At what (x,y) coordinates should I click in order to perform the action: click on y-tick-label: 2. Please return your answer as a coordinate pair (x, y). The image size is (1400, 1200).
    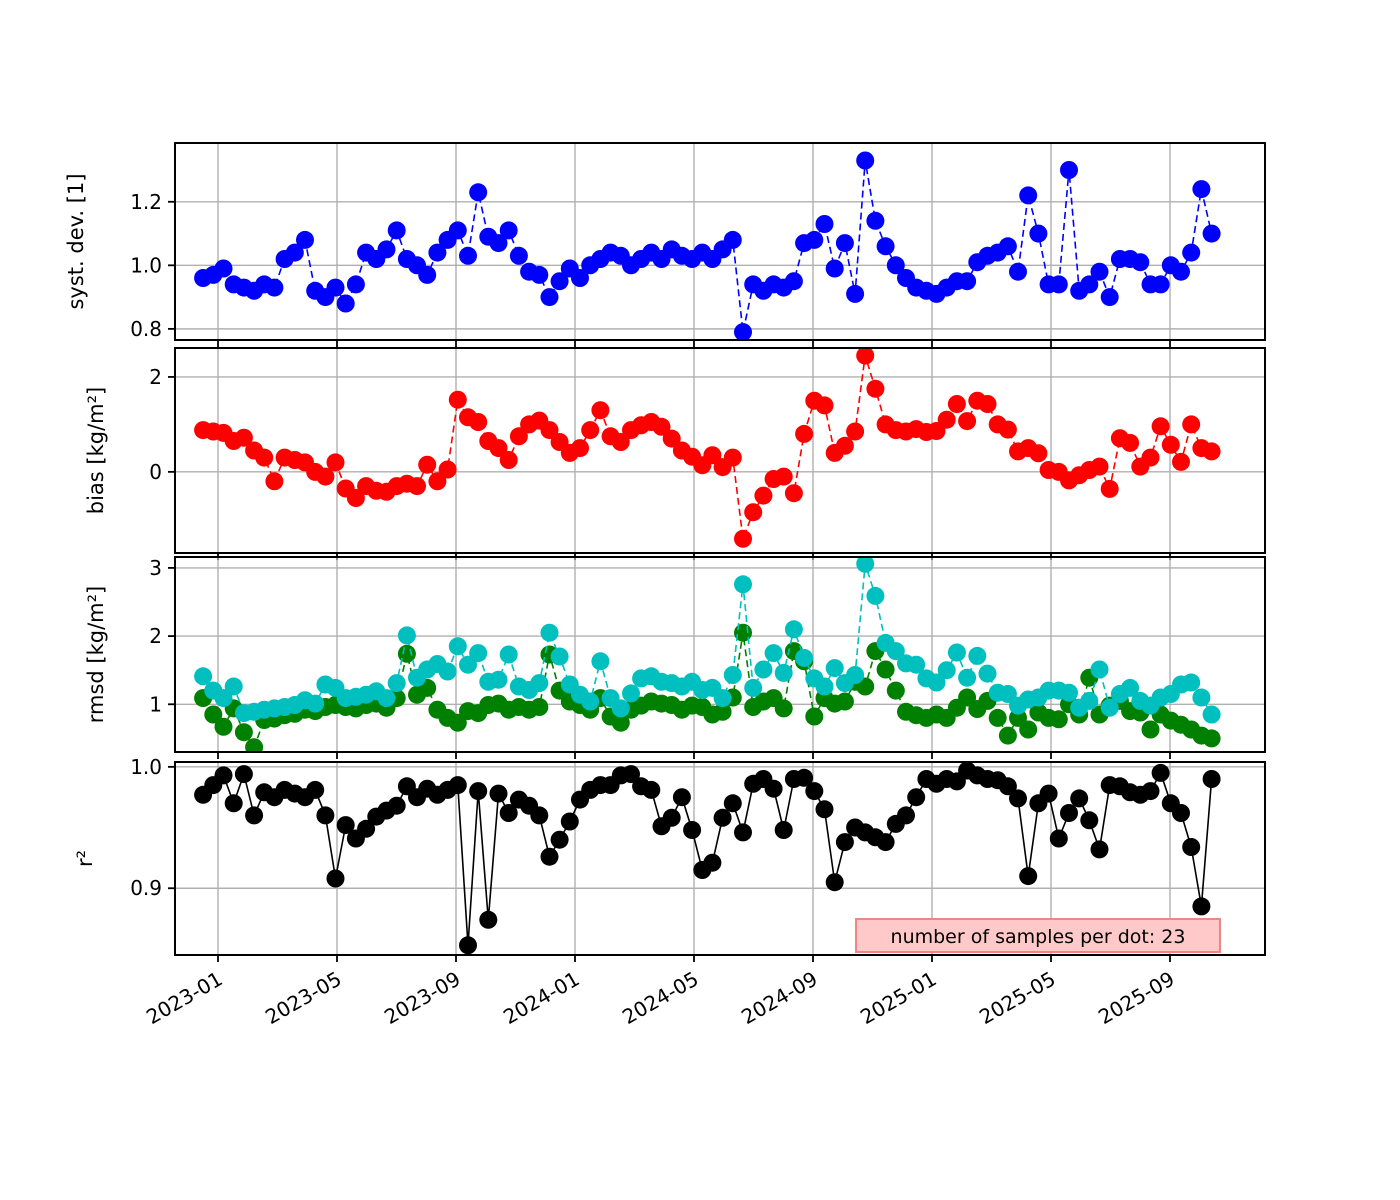
    Looking at the image, I should click on (155, 636).